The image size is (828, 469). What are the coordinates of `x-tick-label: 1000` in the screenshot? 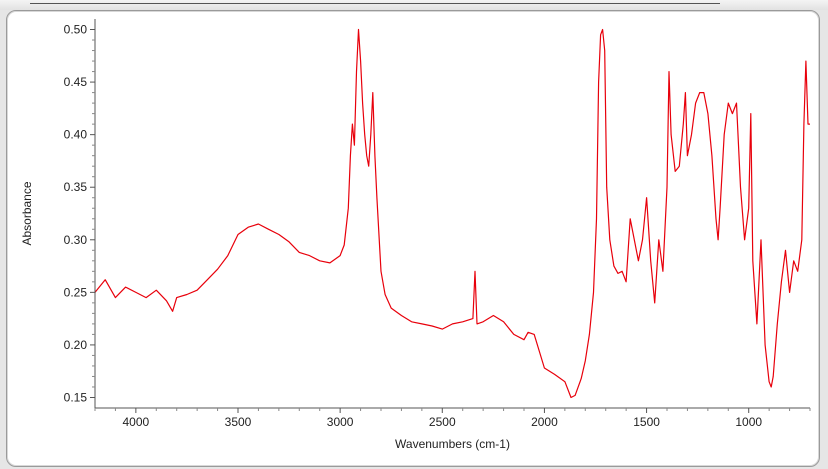 It's located at (748, 422).